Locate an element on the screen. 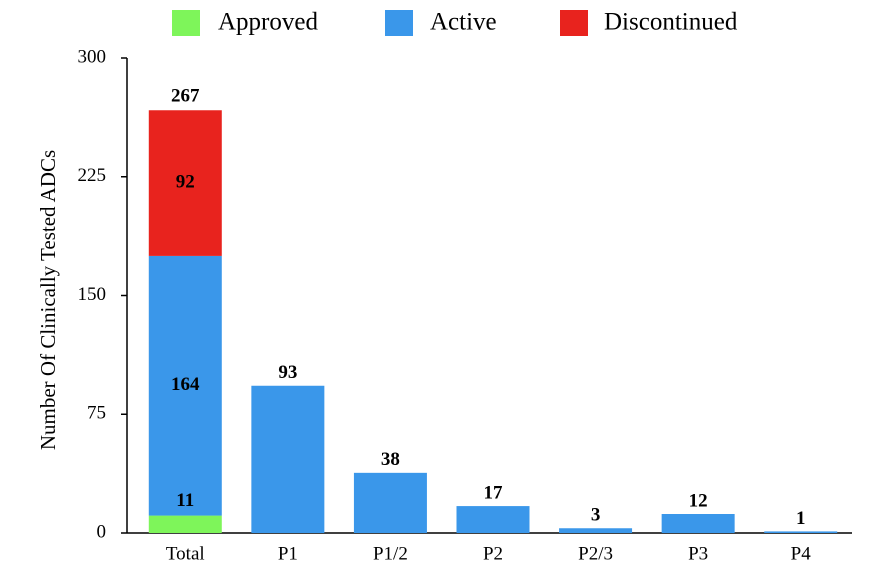  x-tick-label: P3 is located at coordinates (698, 553).